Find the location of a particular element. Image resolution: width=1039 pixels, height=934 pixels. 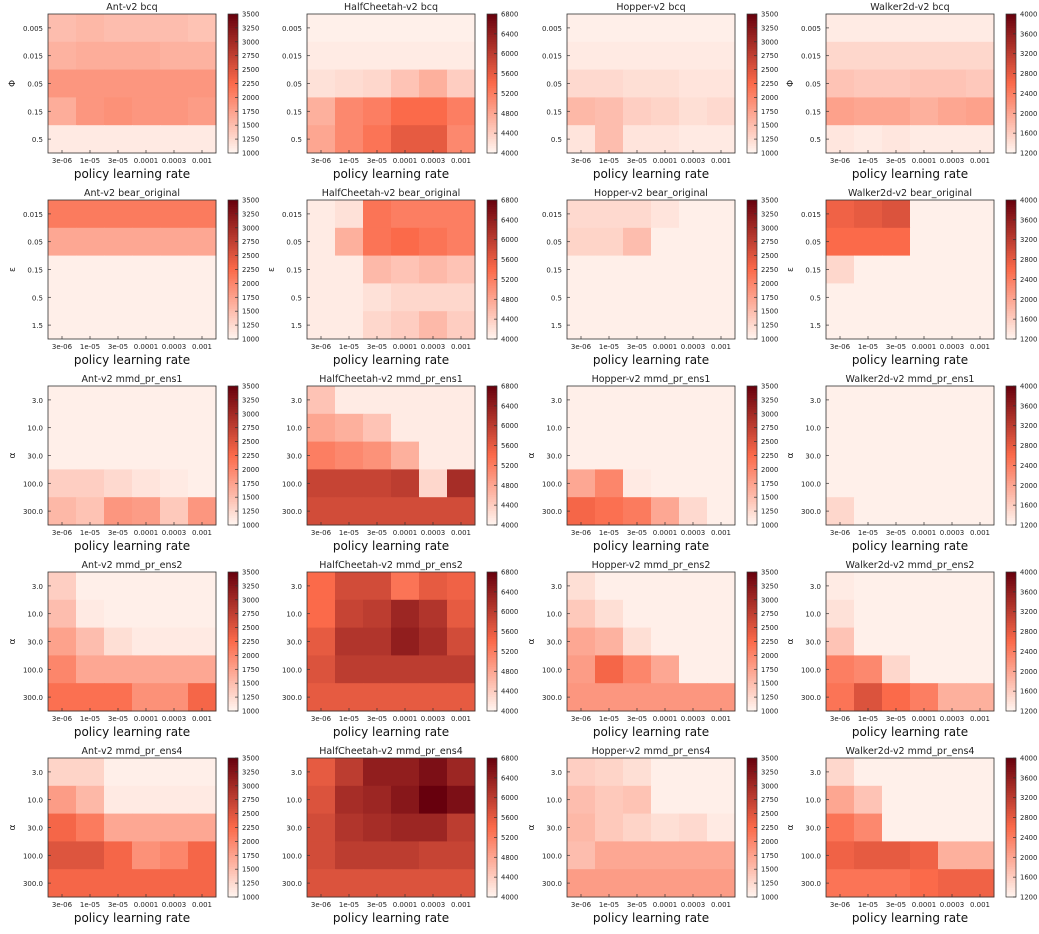

y-tick-label: 0.05 is located at coordinates (554, 85).